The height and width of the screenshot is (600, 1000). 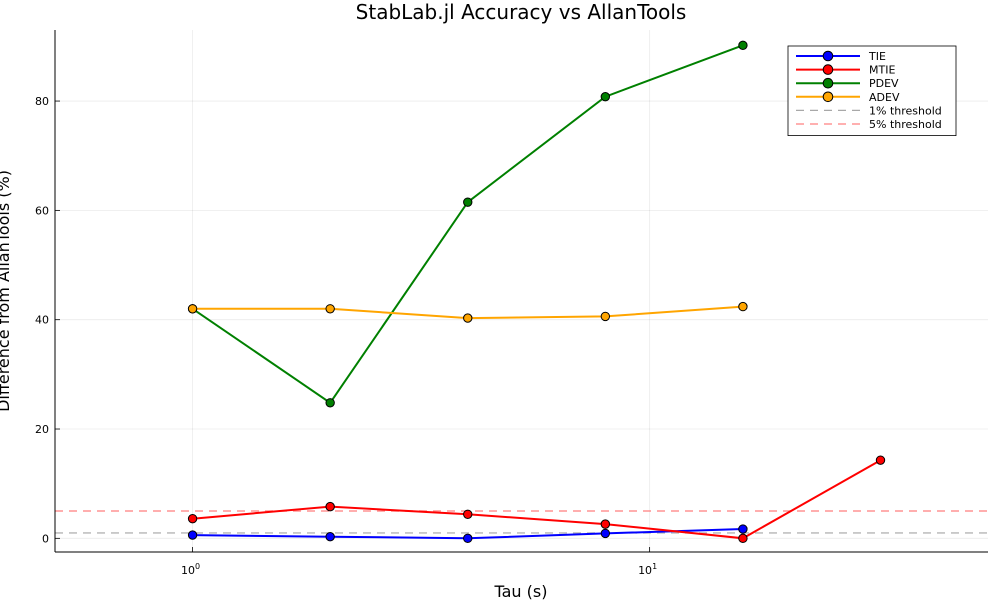 What do you see at coordinates (42, 429) in the screenshot?
I see `y-tick-label: 20` at bounding box center [42, 429].